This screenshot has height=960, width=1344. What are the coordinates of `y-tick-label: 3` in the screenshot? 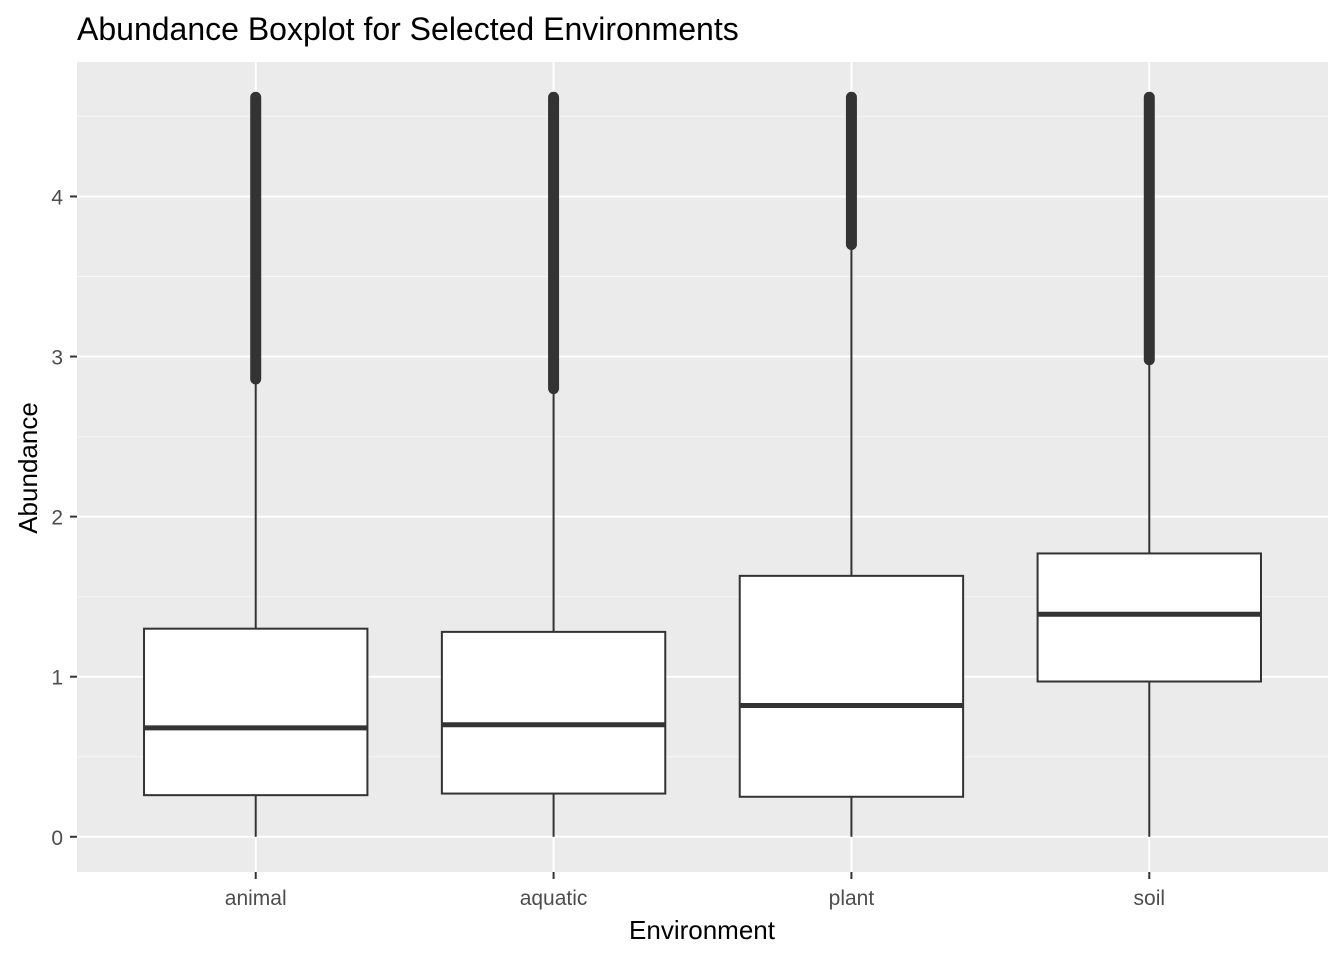 It's located at (57, 358).